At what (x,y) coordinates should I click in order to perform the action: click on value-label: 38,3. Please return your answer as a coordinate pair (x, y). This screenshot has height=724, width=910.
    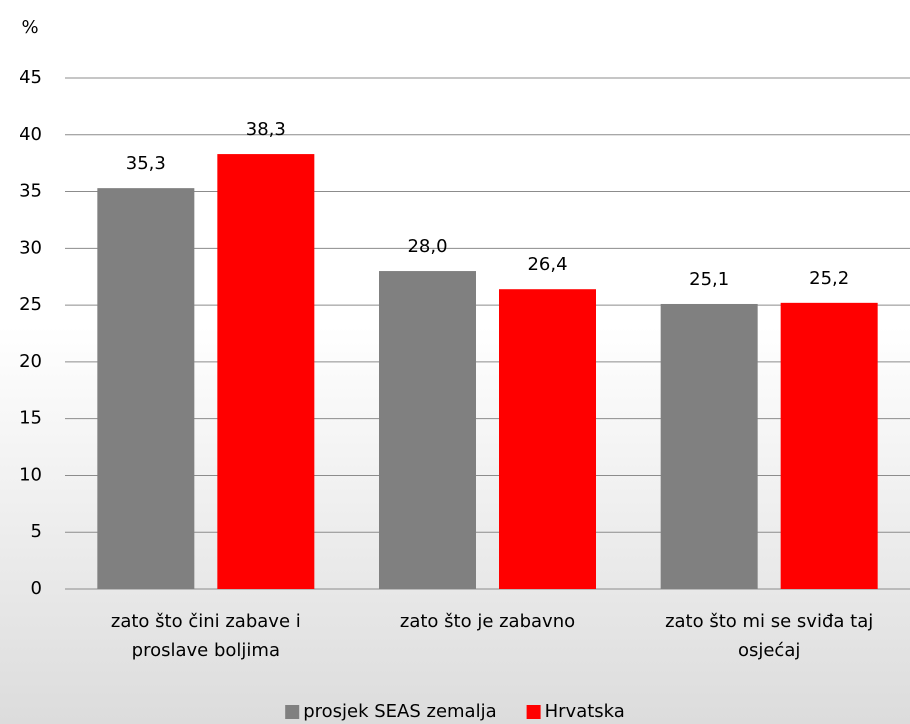
    Looking at the image, I should click on (266, 129).